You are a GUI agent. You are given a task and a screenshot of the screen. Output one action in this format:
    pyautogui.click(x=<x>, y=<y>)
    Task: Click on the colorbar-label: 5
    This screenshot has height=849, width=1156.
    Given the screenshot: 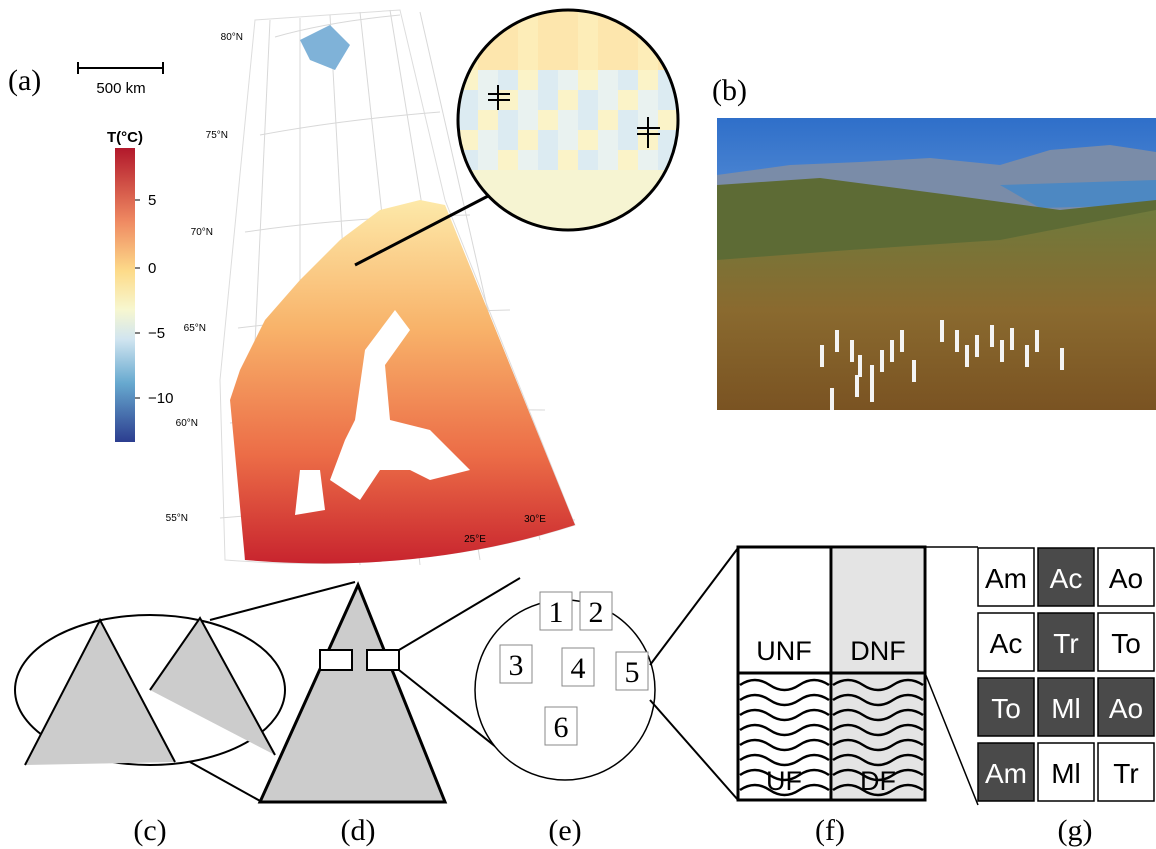 What is the action you would take?
    pyautogui.click(x=152, y=200)
    